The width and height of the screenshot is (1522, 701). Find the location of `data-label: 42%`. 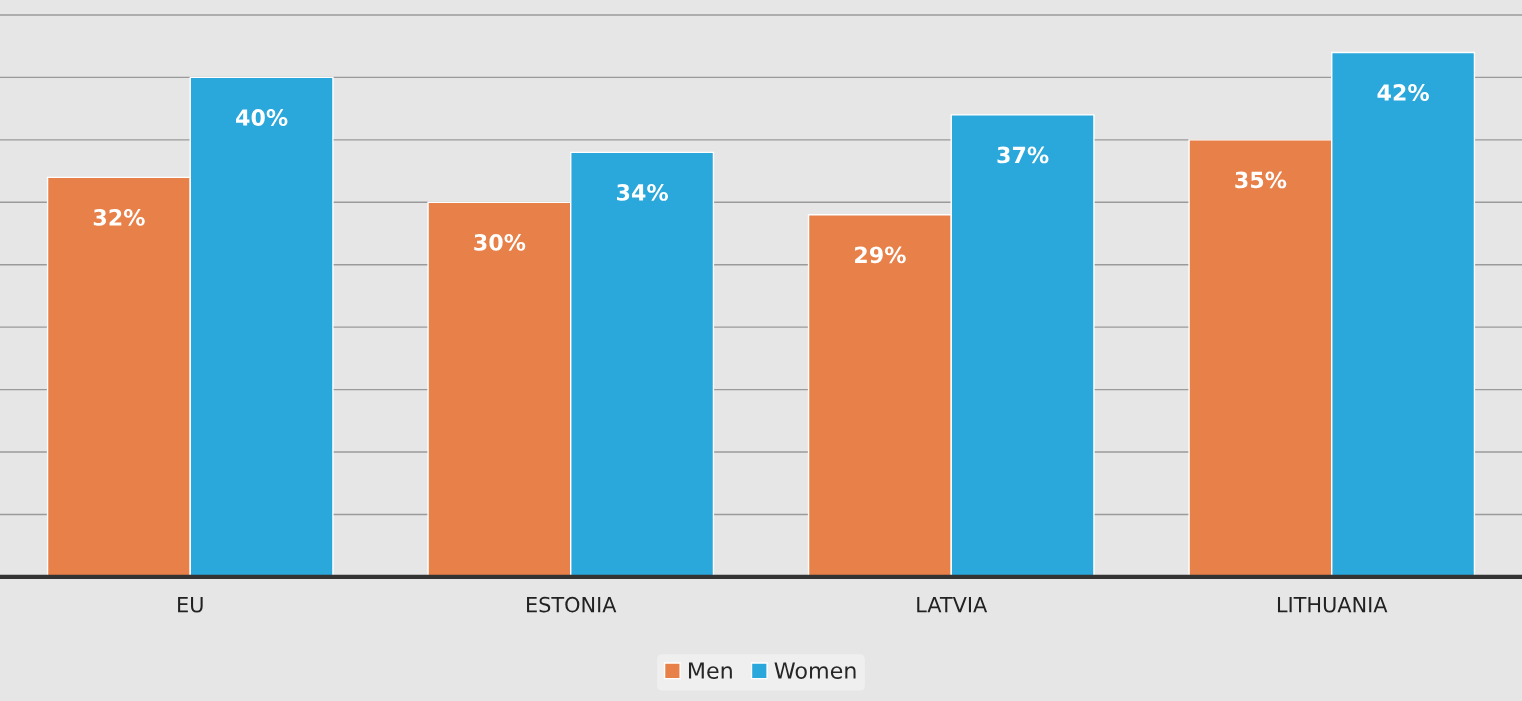

data-label: 42% is located at coordinates (1403, 92).